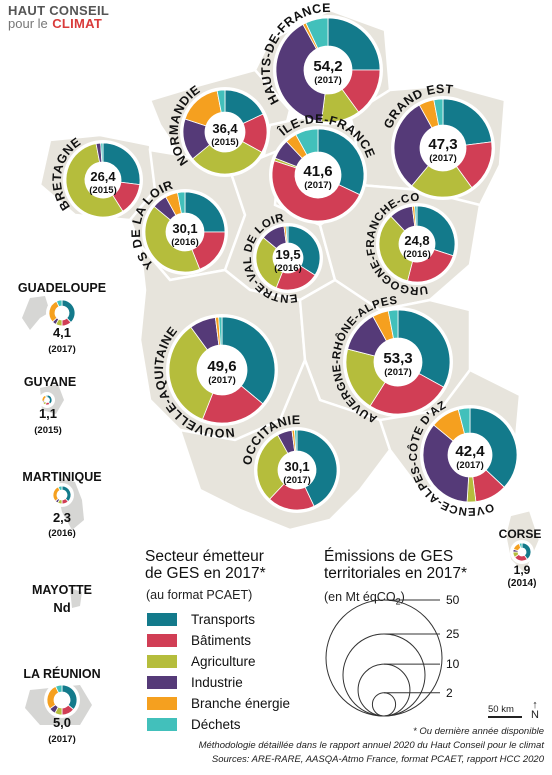 This screenshot has height=775, width=552. What do you see at coordinates (103, 176) in the screenshot?
I see `region-value-bretagne: 26,4` at bounding box center [103, 176].